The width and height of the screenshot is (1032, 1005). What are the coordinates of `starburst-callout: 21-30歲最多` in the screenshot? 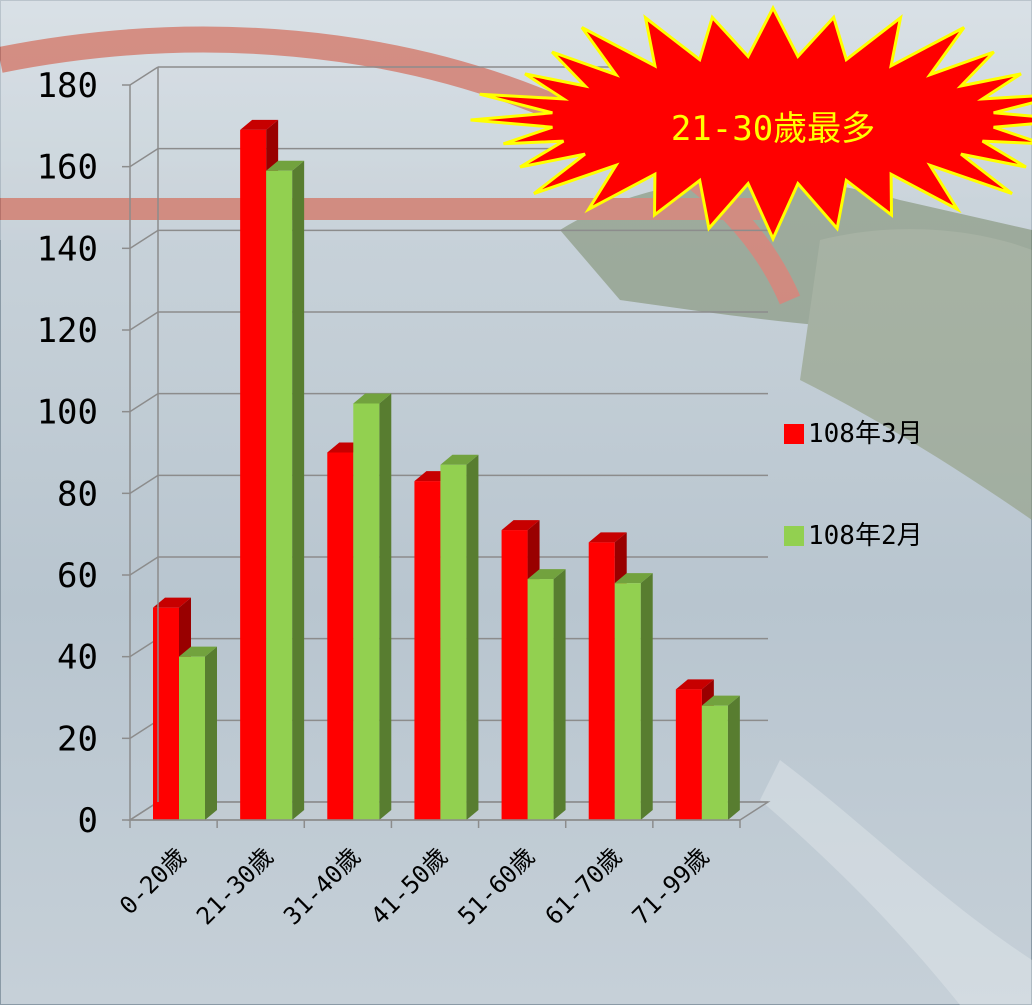 It's located at (751, 123).